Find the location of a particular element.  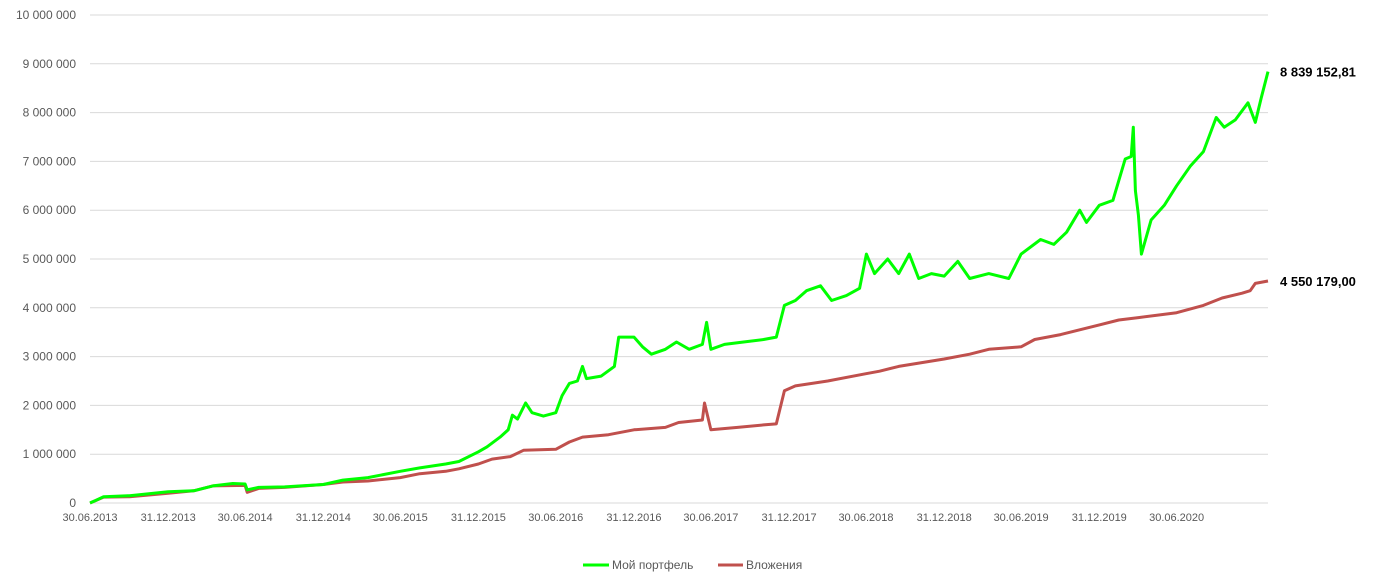

x-tick-label: 31.12.2014 is located at coordinates (323, 518).